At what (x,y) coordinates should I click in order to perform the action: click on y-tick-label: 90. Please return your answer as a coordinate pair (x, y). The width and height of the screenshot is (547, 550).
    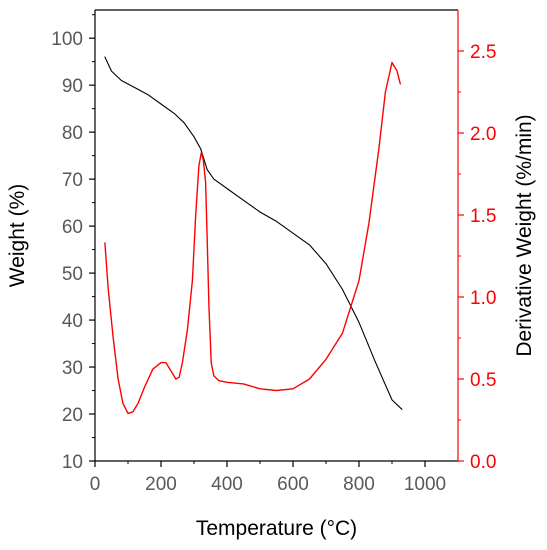
    Looking at the image, I should click on (72, 86).